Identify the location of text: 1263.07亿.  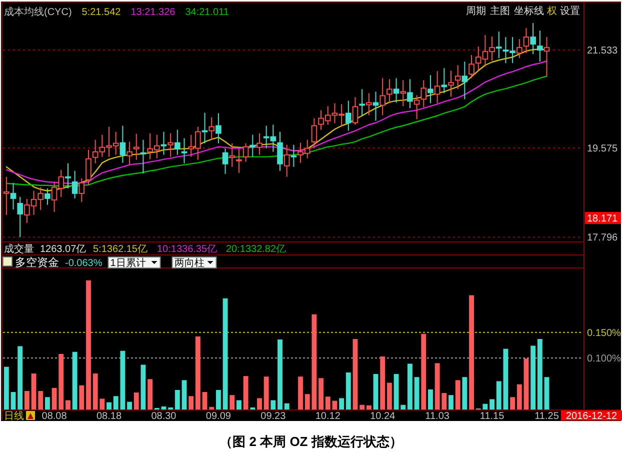
(63, 249).